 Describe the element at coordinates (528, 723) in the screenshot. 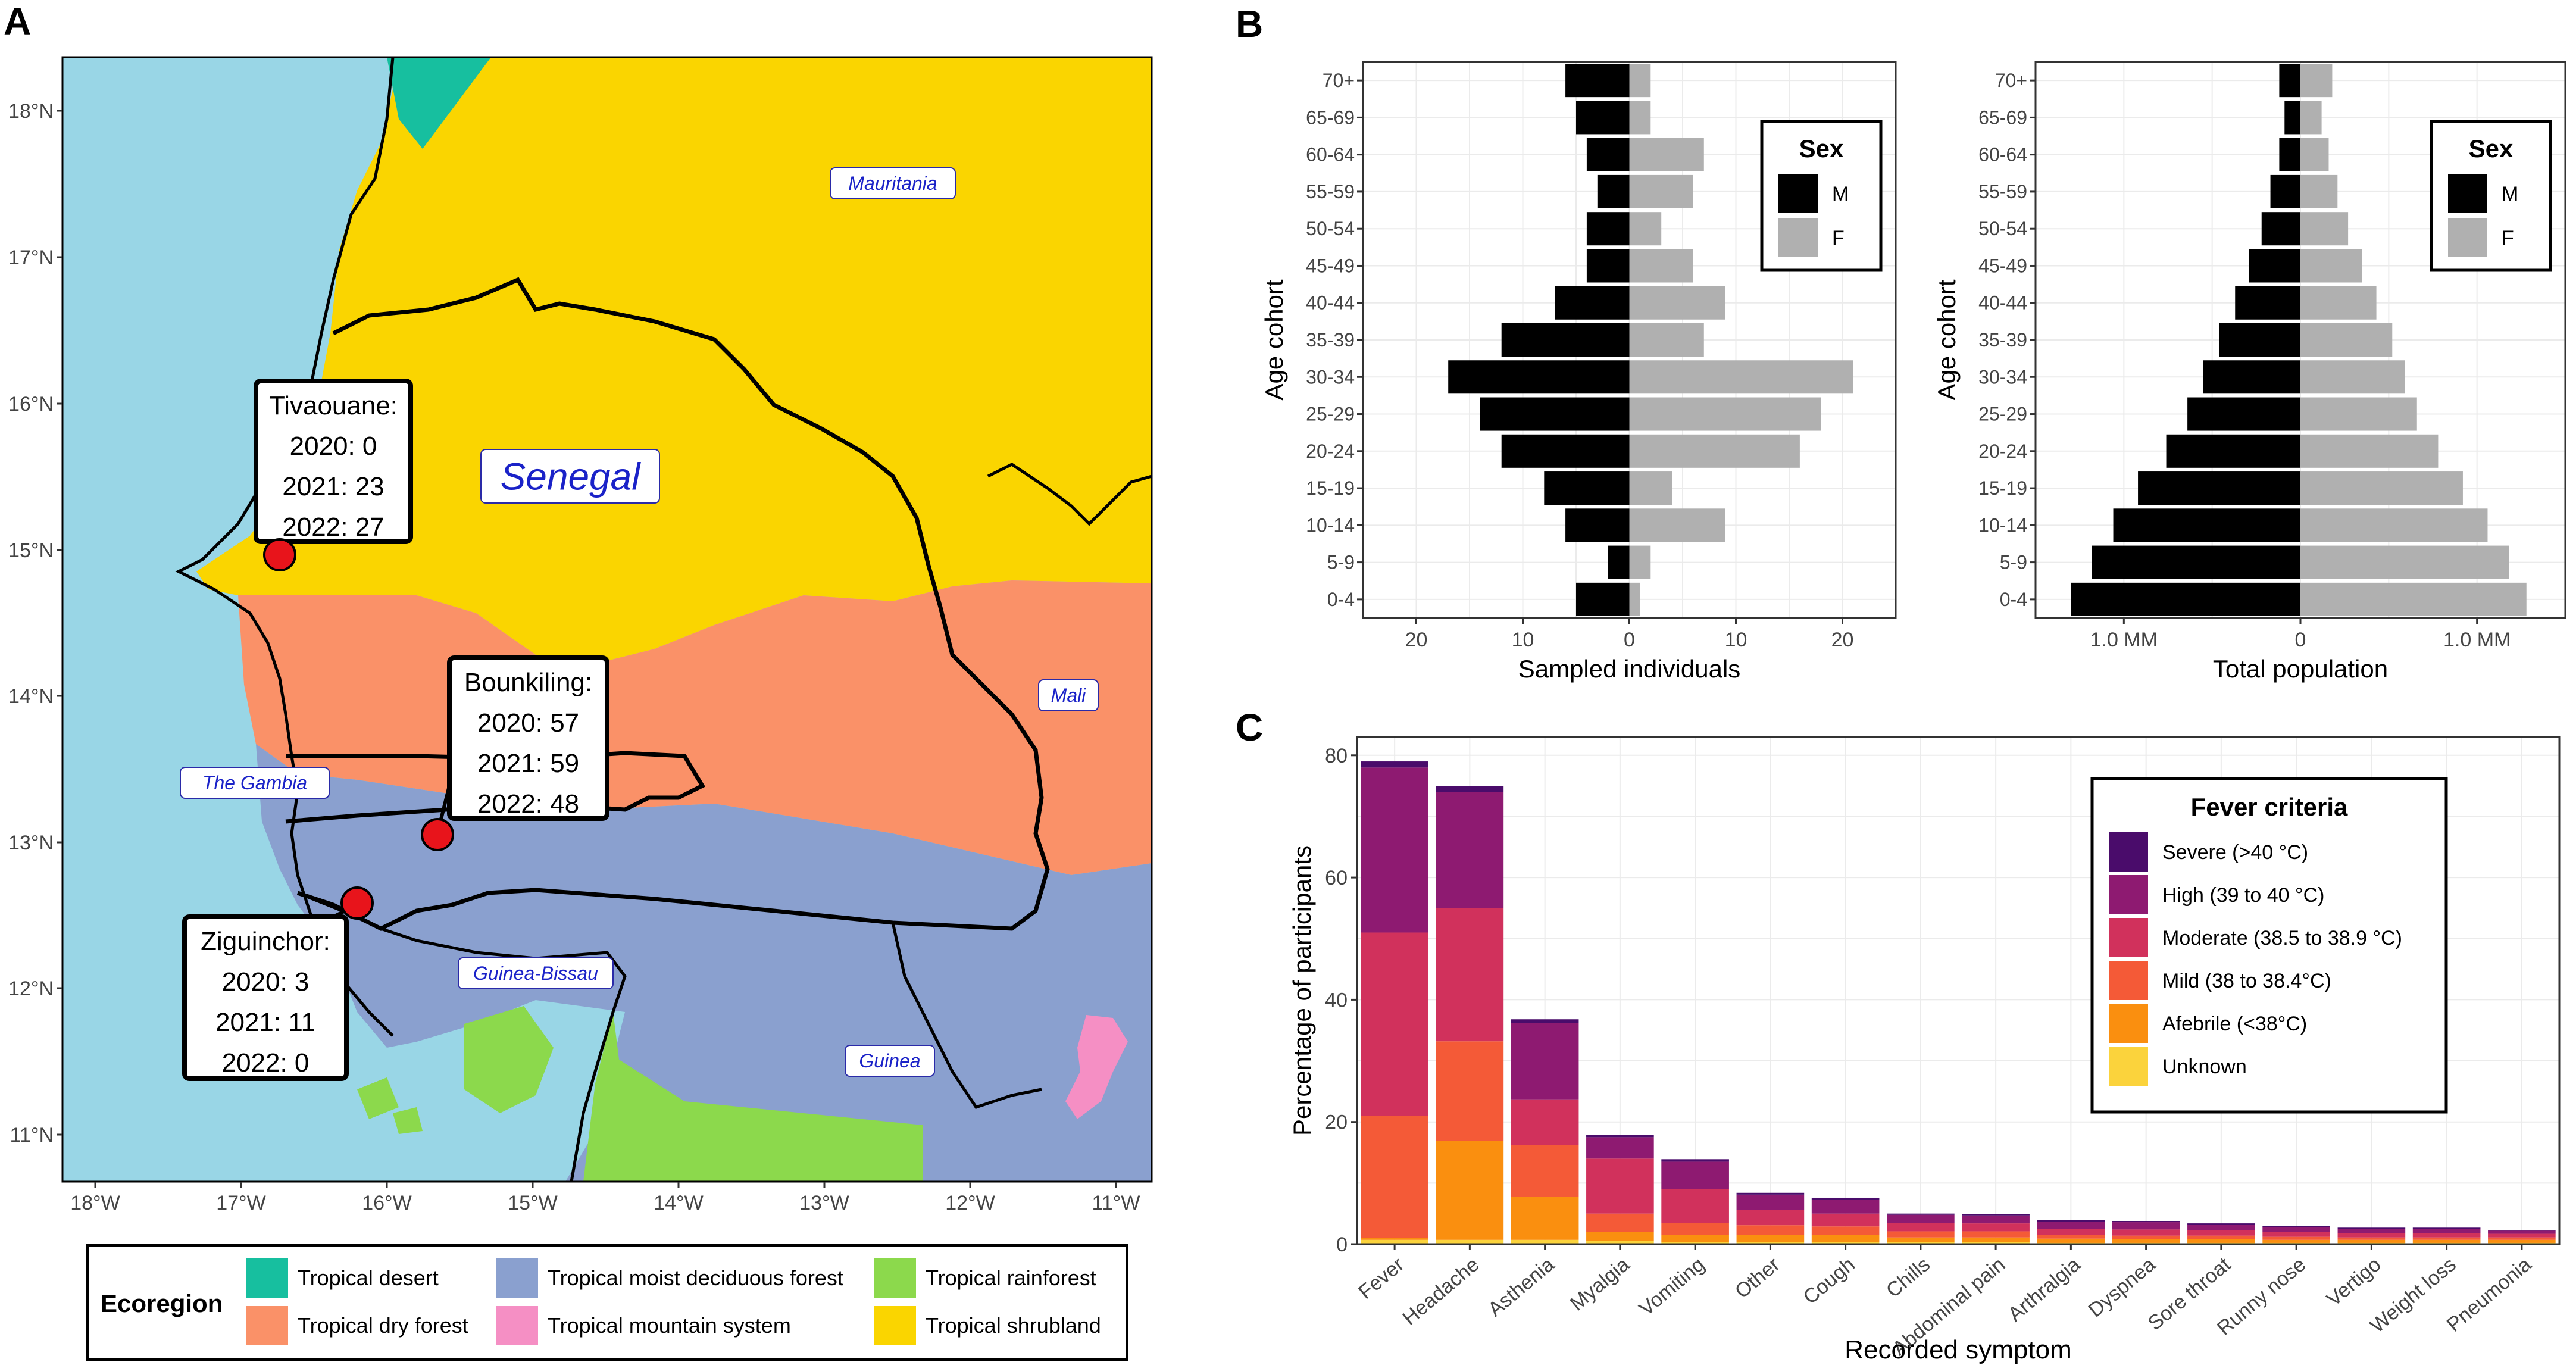

I see `site-count: 2020: 57` at that location.